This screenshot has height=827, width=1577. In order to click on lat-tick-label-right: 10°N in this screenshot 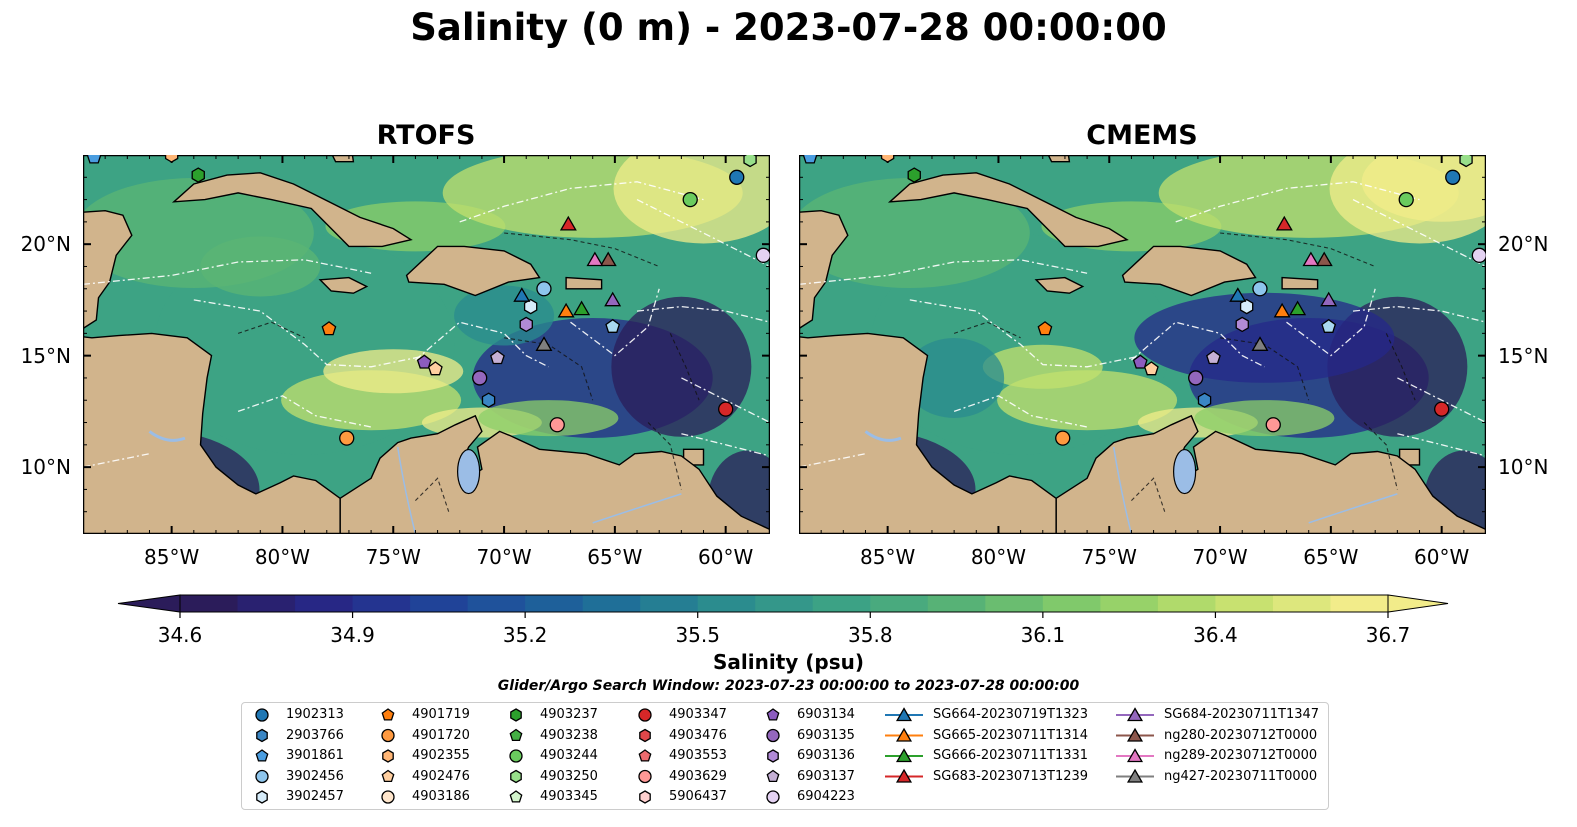, I will do `click(1523, 467)`.